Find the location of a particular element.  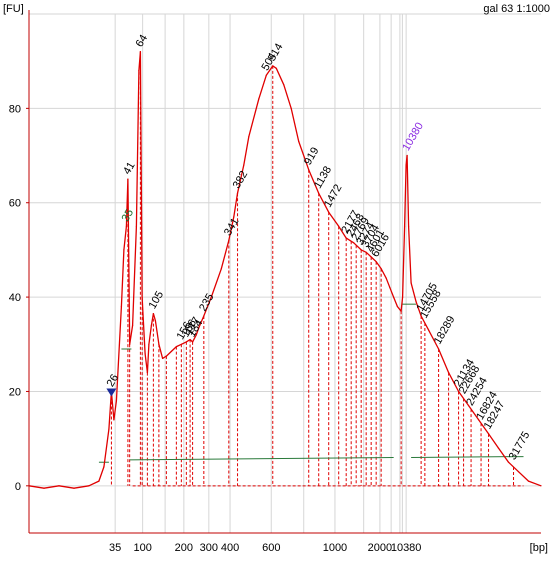

marker-layer is located at coordinates (111, 392).